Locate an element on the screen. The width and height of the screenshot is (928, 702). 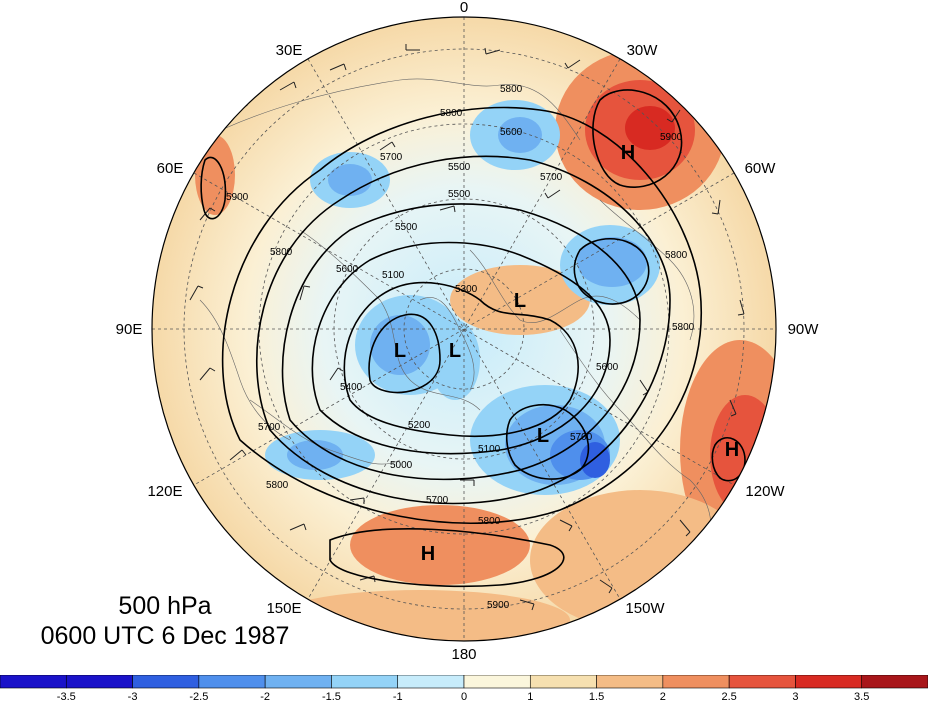
lon-label-180: 180 is located at coordinates (463, 654).